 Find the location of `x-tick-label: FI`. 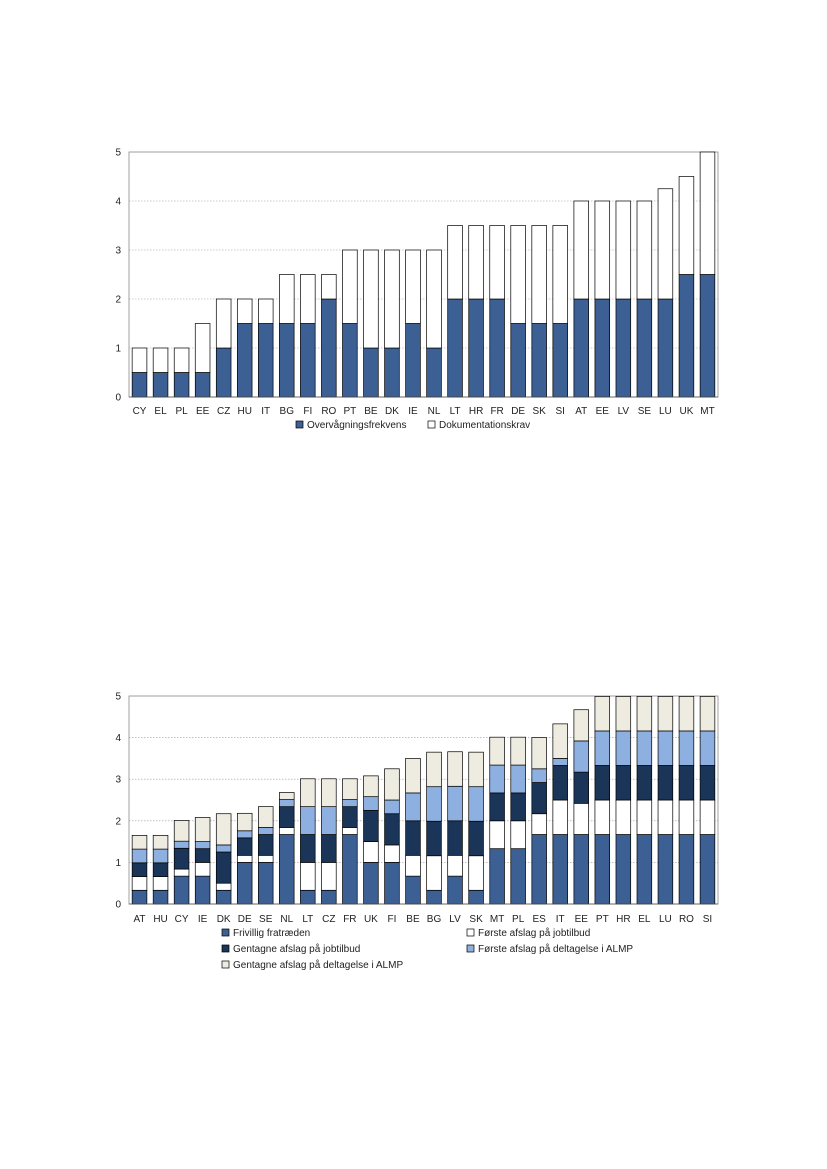

x-tick-label: FI is located at coordinates (307, 411).